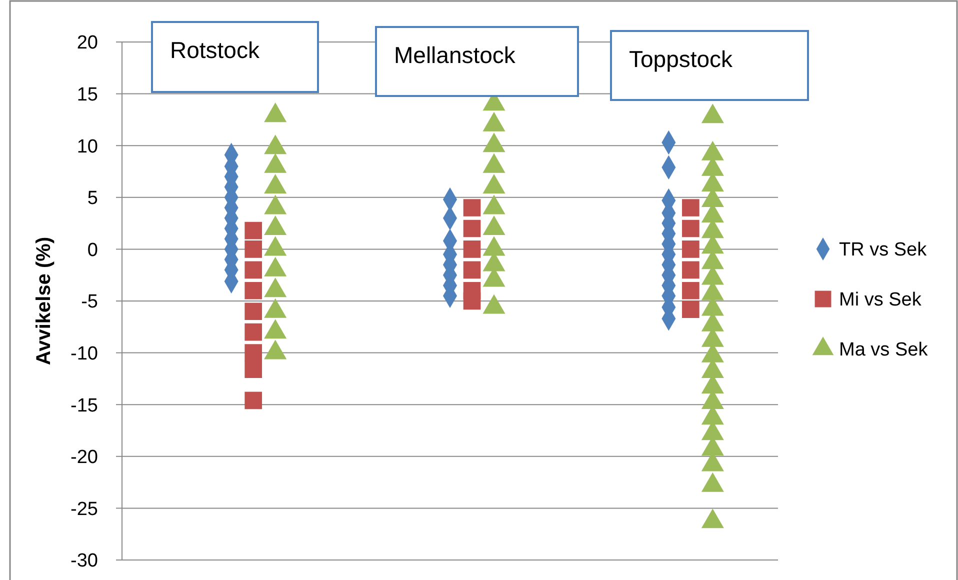 The height and width of the screenshot is (580, 958). Describe the element at coordinates (89, 302) in the screenshot. I see `y-tick-label: -5` at that location.